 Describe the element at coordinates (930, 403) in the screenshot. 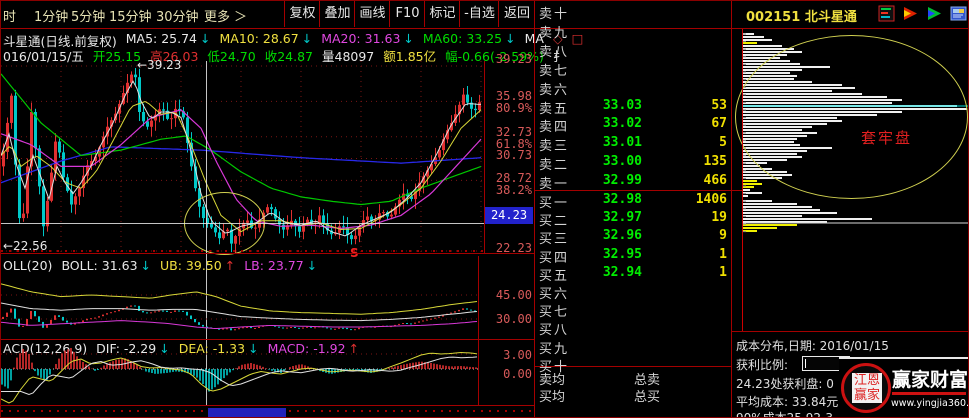

I see `watermark-url: www.yingjia360.com` at that location.